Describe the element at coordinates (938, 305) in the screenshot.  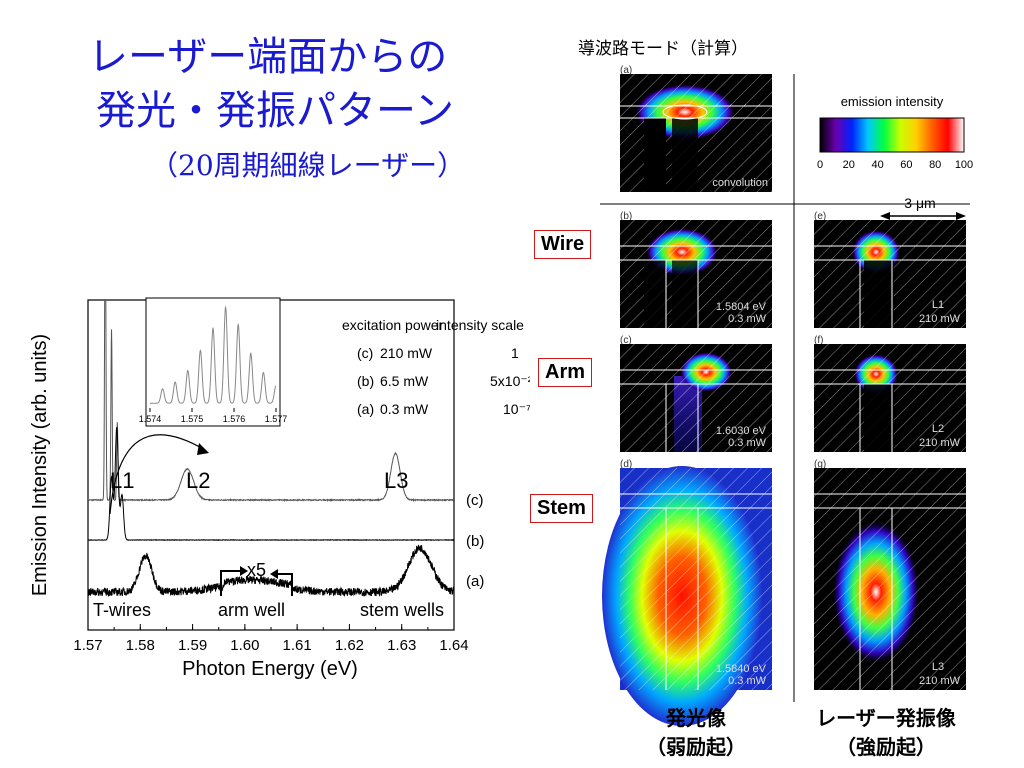
I see `svg-text: L1` at that location.